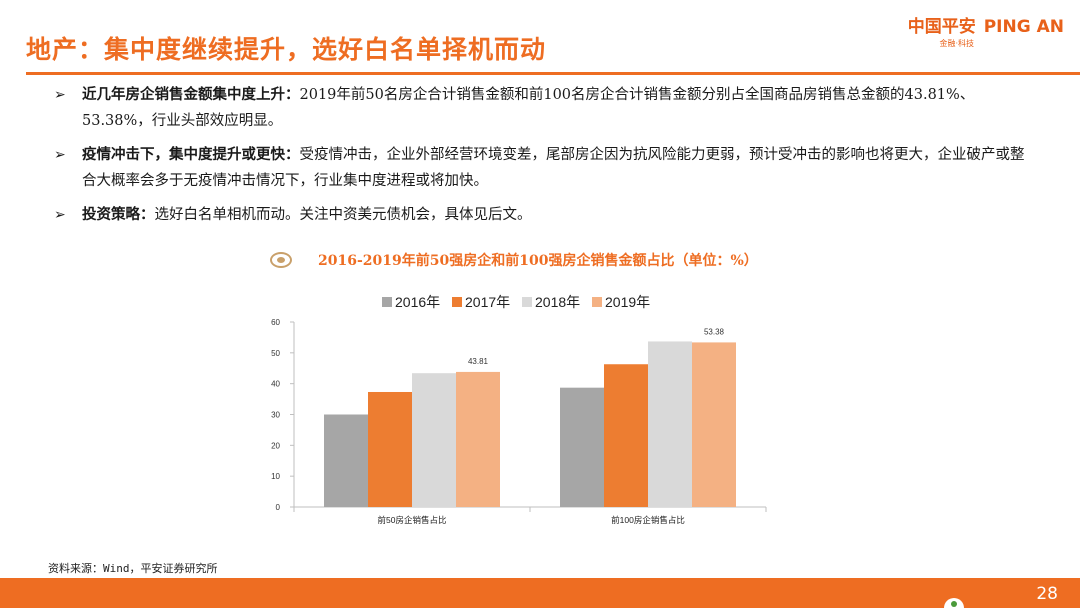 This screenshot has width=1080, height=608. What do you see at coordinates (487, 302) in the screenshot?
I see `legend-label: 2017年` at bounding box center [487, 302].